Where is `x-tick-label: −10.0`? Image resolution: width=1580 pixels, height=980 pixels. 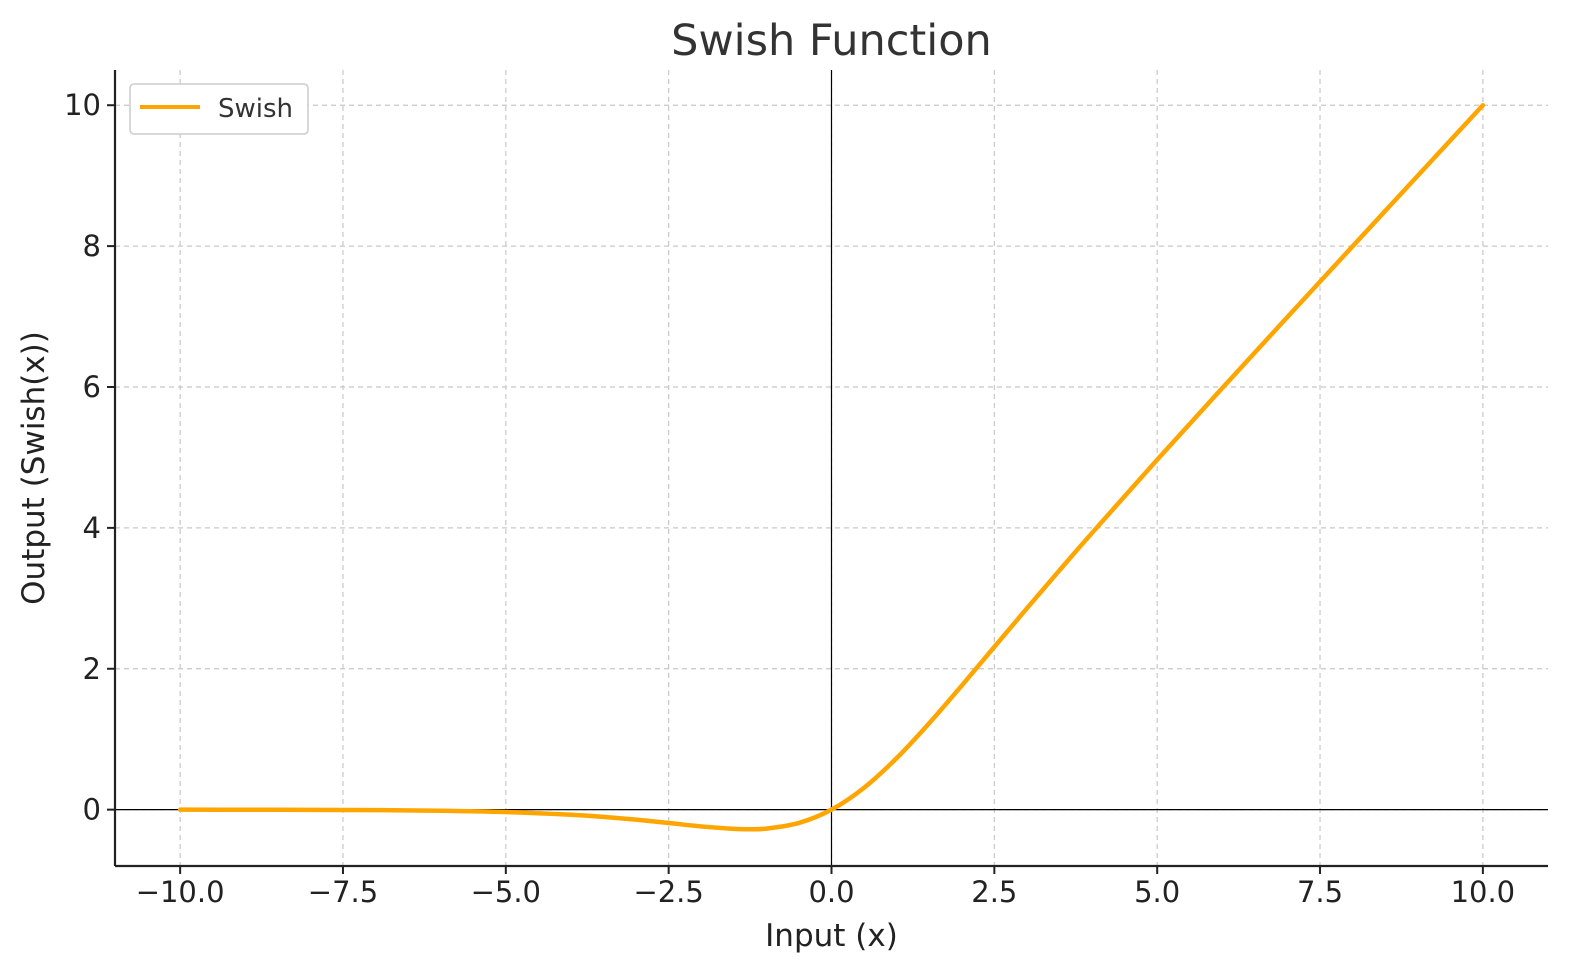
x-tick-label: −10.0 is located at coordinates (180, 892).